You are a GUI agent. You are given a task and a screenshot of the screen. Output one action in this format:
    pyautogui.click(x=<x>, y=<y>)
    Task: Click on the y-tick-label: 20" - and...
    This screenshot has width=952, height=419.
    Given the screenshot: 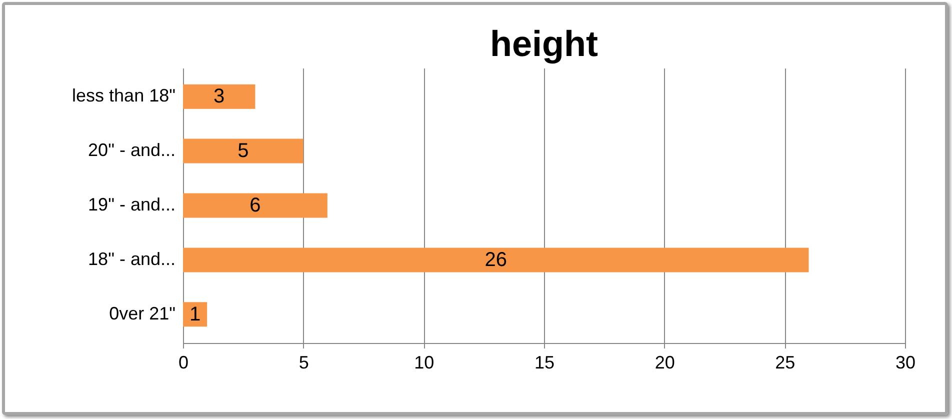 What is the action you would take?
    pyautogui.click(x=132, y=150)
    